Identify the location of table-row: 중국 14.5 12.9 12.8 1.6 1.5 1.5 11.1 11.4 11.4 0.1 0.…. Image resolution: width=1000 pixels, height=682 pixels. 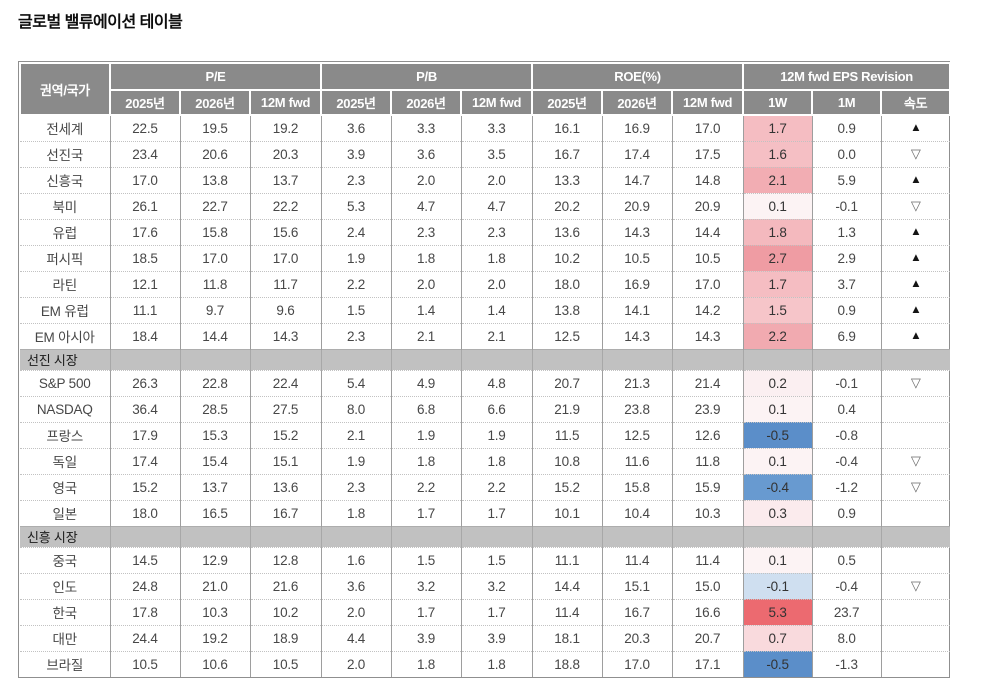
(485, 559).